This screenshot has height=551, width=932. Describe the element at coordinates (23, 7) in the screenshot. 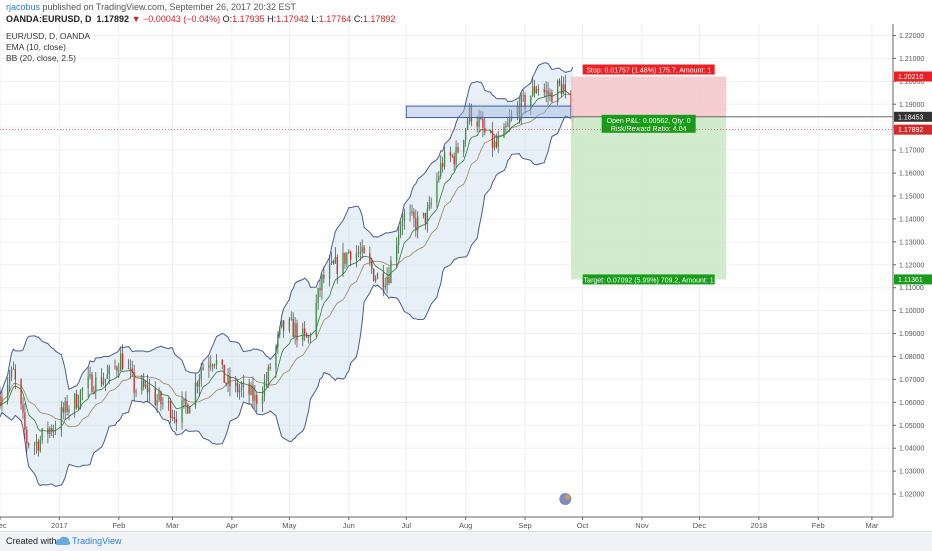

I see `author-link: rjacobus` at that location.